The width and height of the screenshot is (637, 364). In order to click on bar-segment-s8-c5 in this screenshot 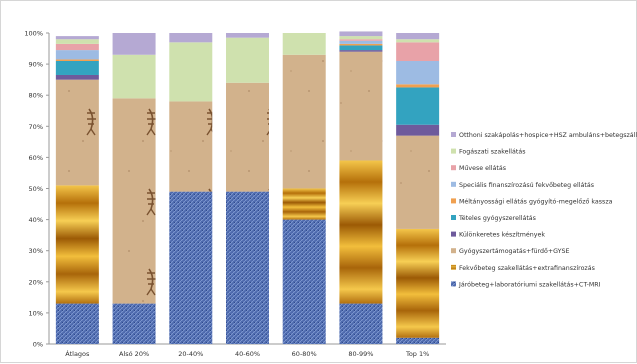, I will do `click(361, 38)`.